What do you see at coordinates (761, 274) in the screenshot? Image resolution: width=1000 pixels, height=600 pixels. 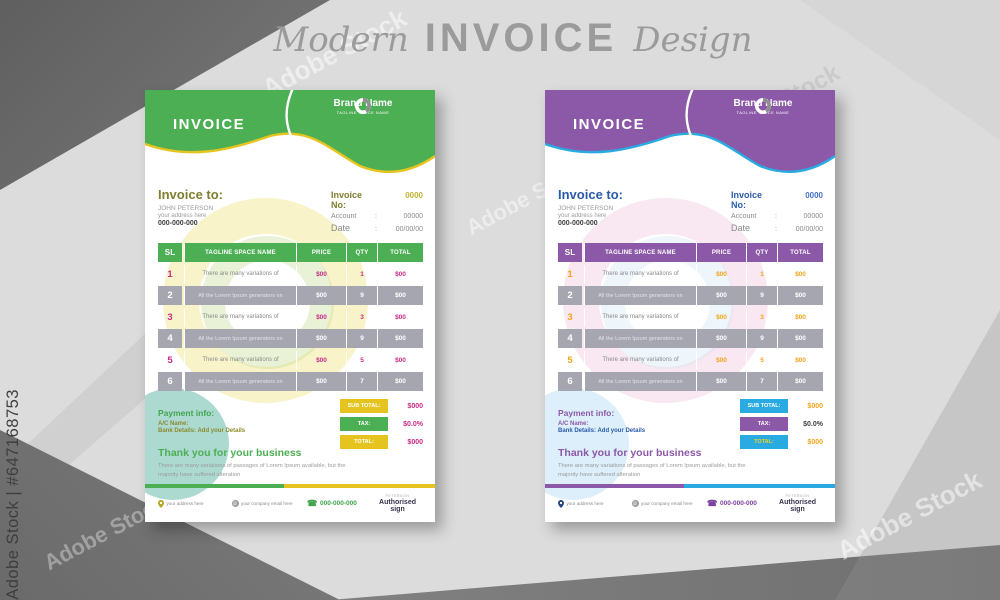 I see `cell-qty: 1` at bounding box center [761, 274].